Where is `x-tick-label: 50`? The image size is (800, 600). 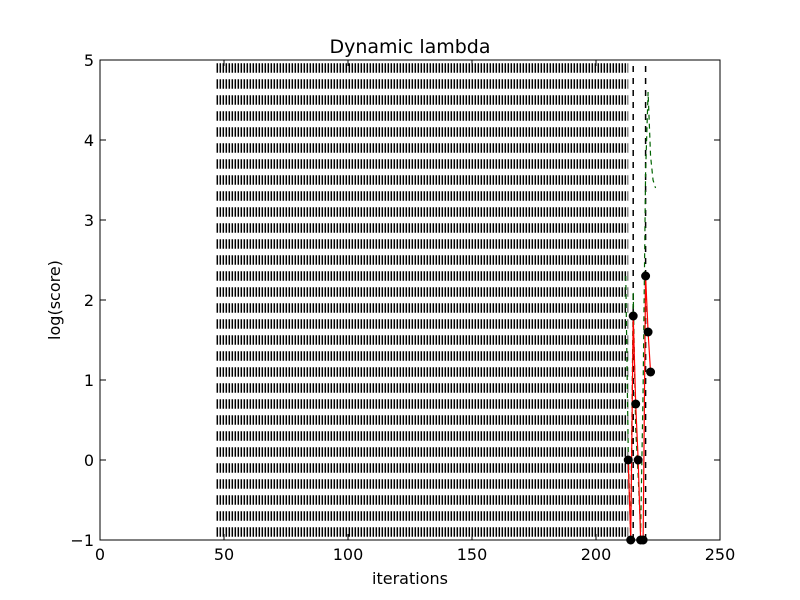 x-tick-label: 50 is located at coordinates (224, 554).